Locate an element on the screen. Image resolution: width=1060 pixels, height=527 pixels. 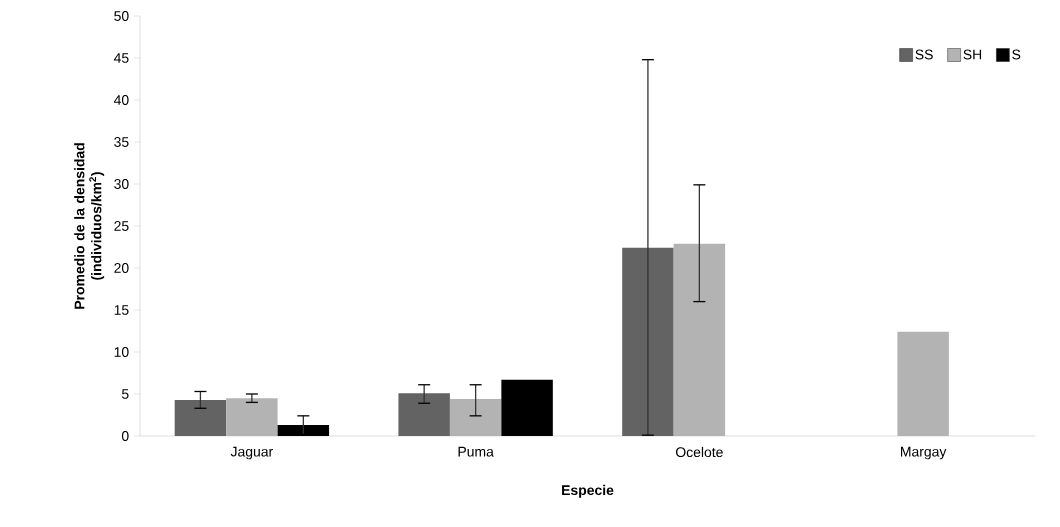
legend-label: S is located at coordinates (1016, 54).